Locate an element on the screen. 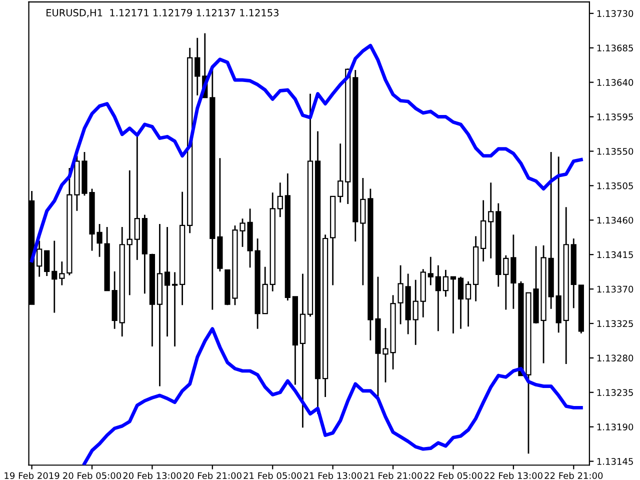 The height and width of the screenshot is (480, 640). x-tick-label: 20 Feb 13:00 is located at coordinates (152, 476).